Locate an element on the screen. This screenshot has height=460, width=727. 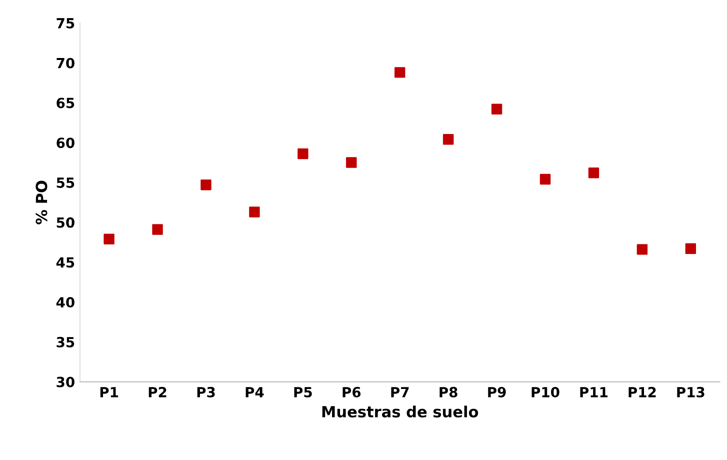
x-tick-label: P4 is located at coordinates (255, 392).